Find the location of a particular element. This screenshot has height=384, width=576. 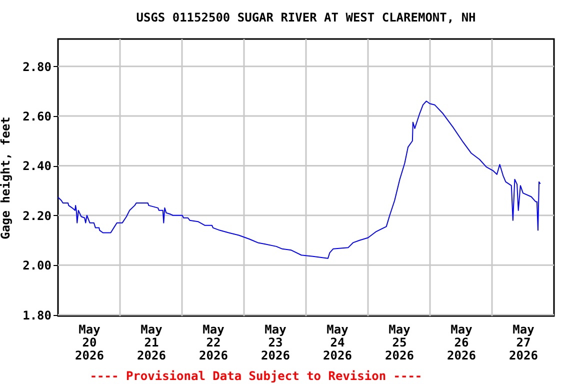

x-tick-label: May 24 2026 is located at coordinates (337, 342).